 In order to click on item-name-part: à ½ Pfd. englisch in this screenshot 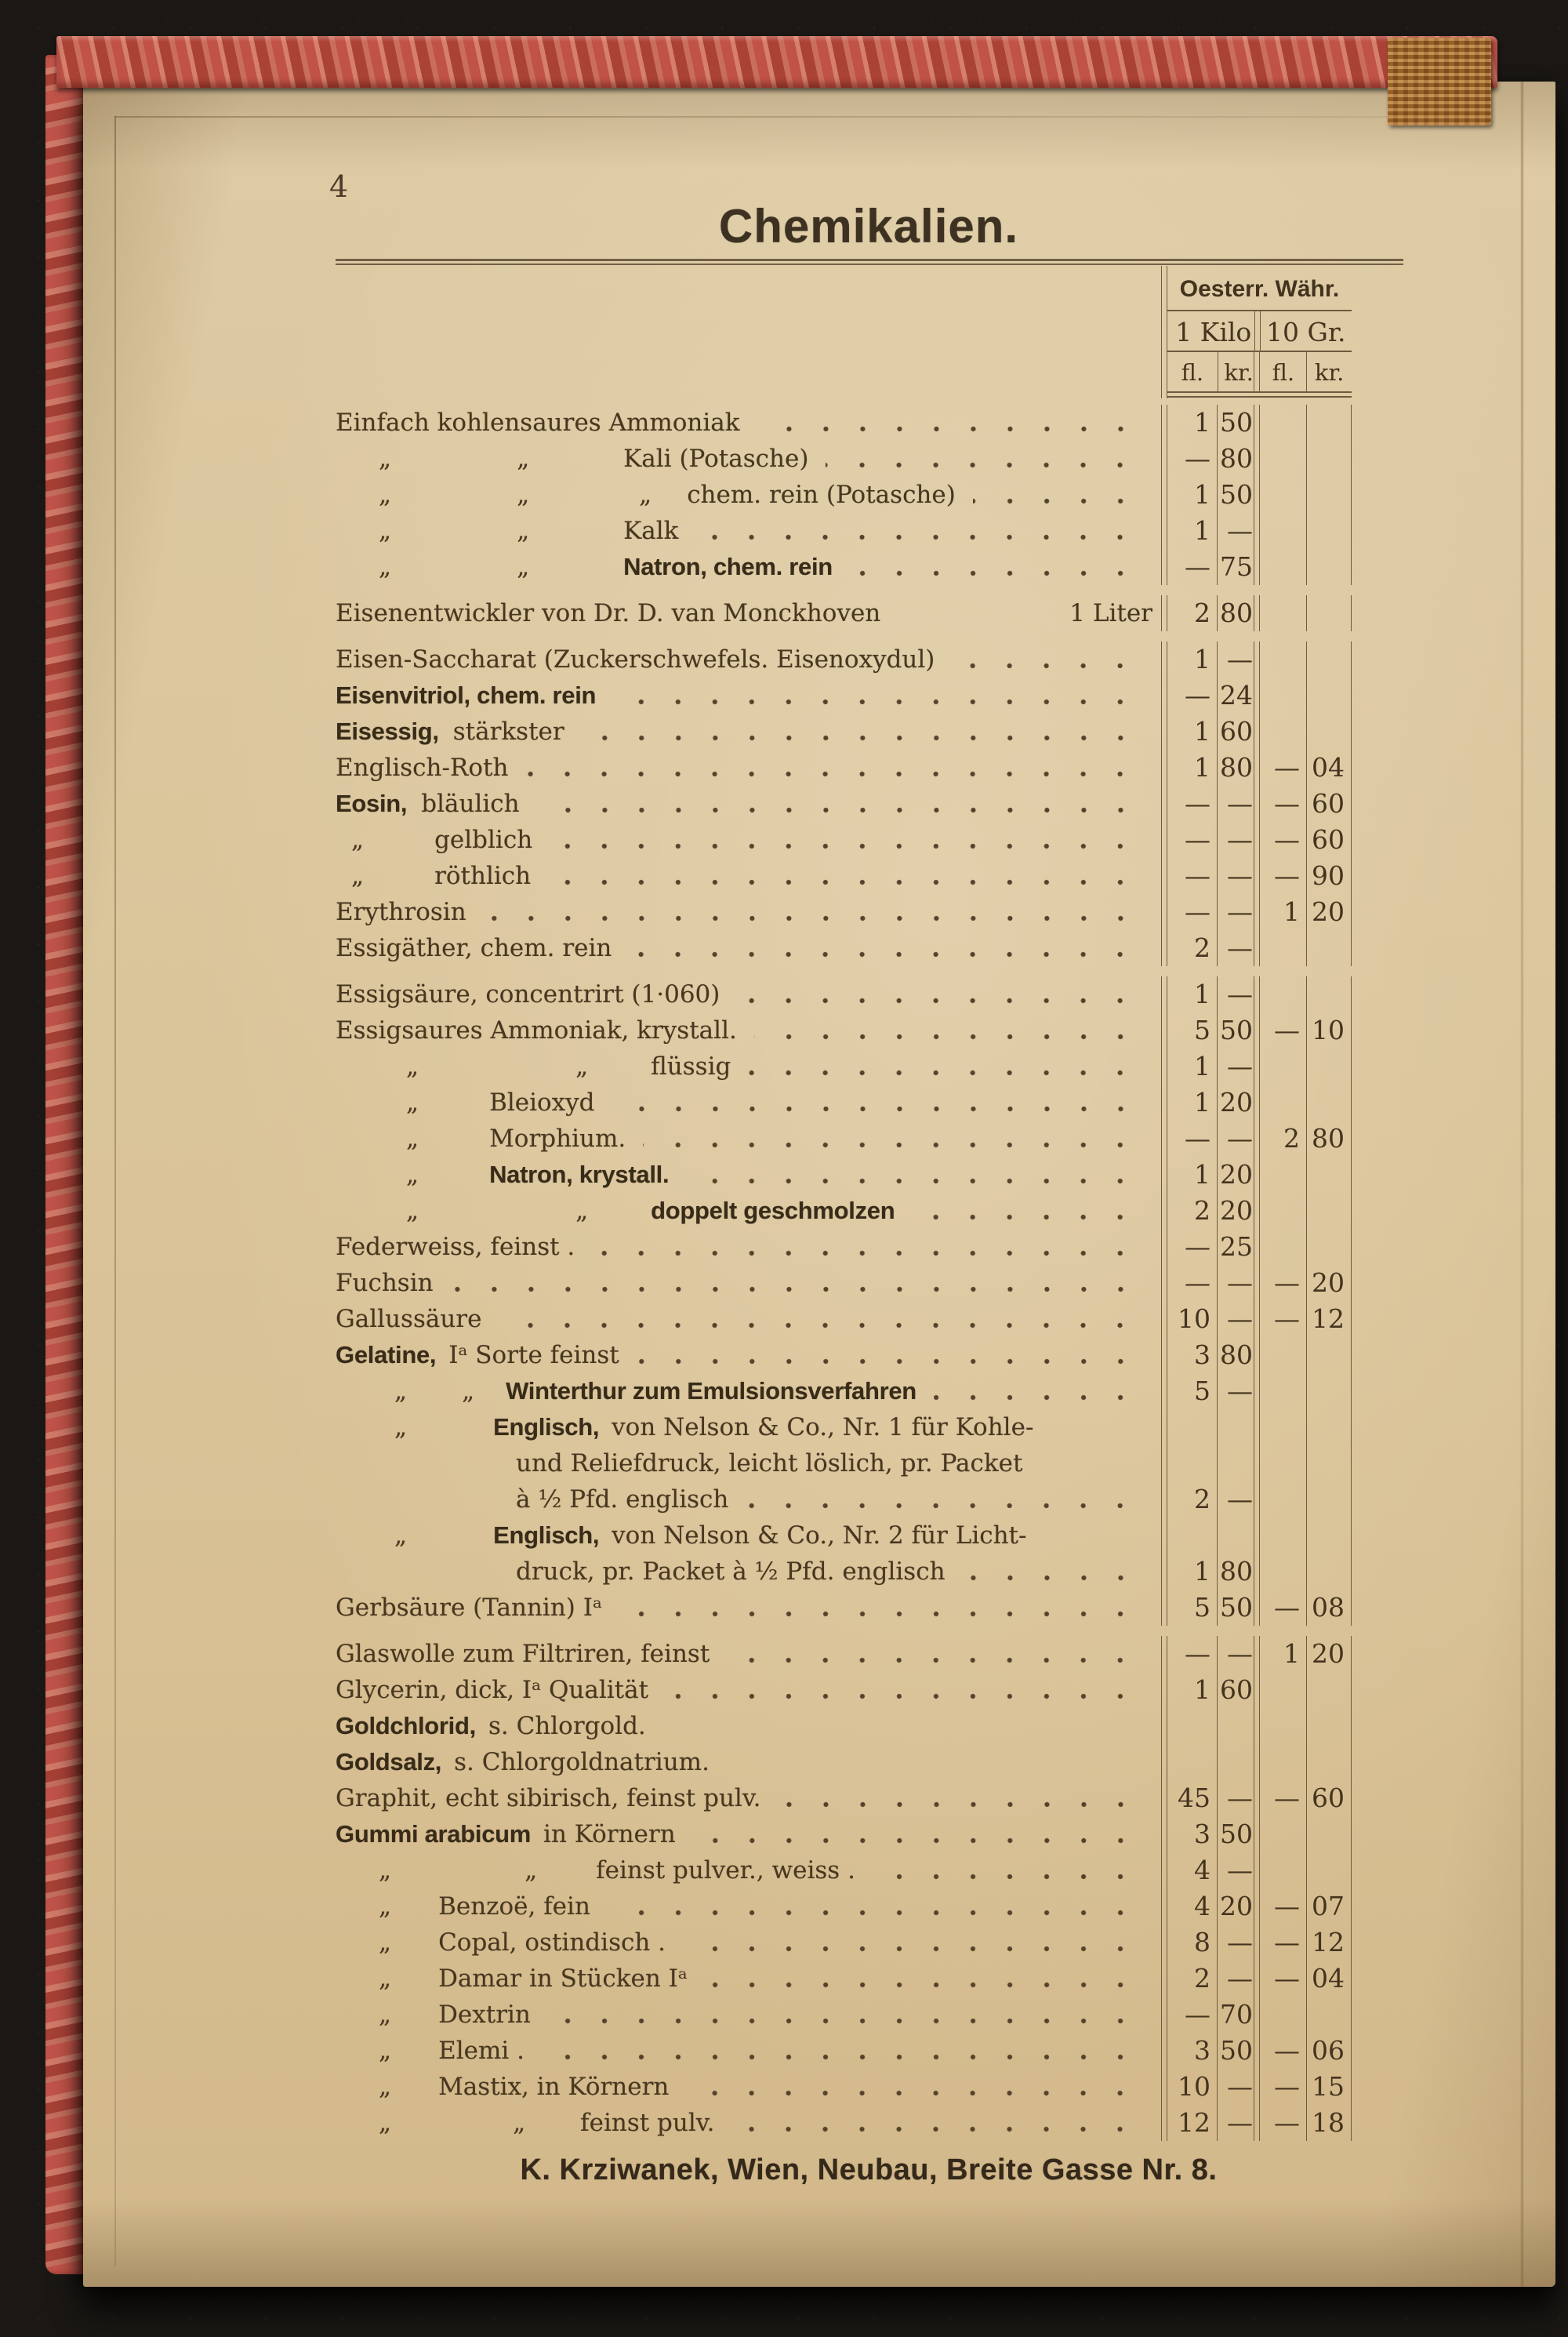, I will do `click(622, 1500)`.